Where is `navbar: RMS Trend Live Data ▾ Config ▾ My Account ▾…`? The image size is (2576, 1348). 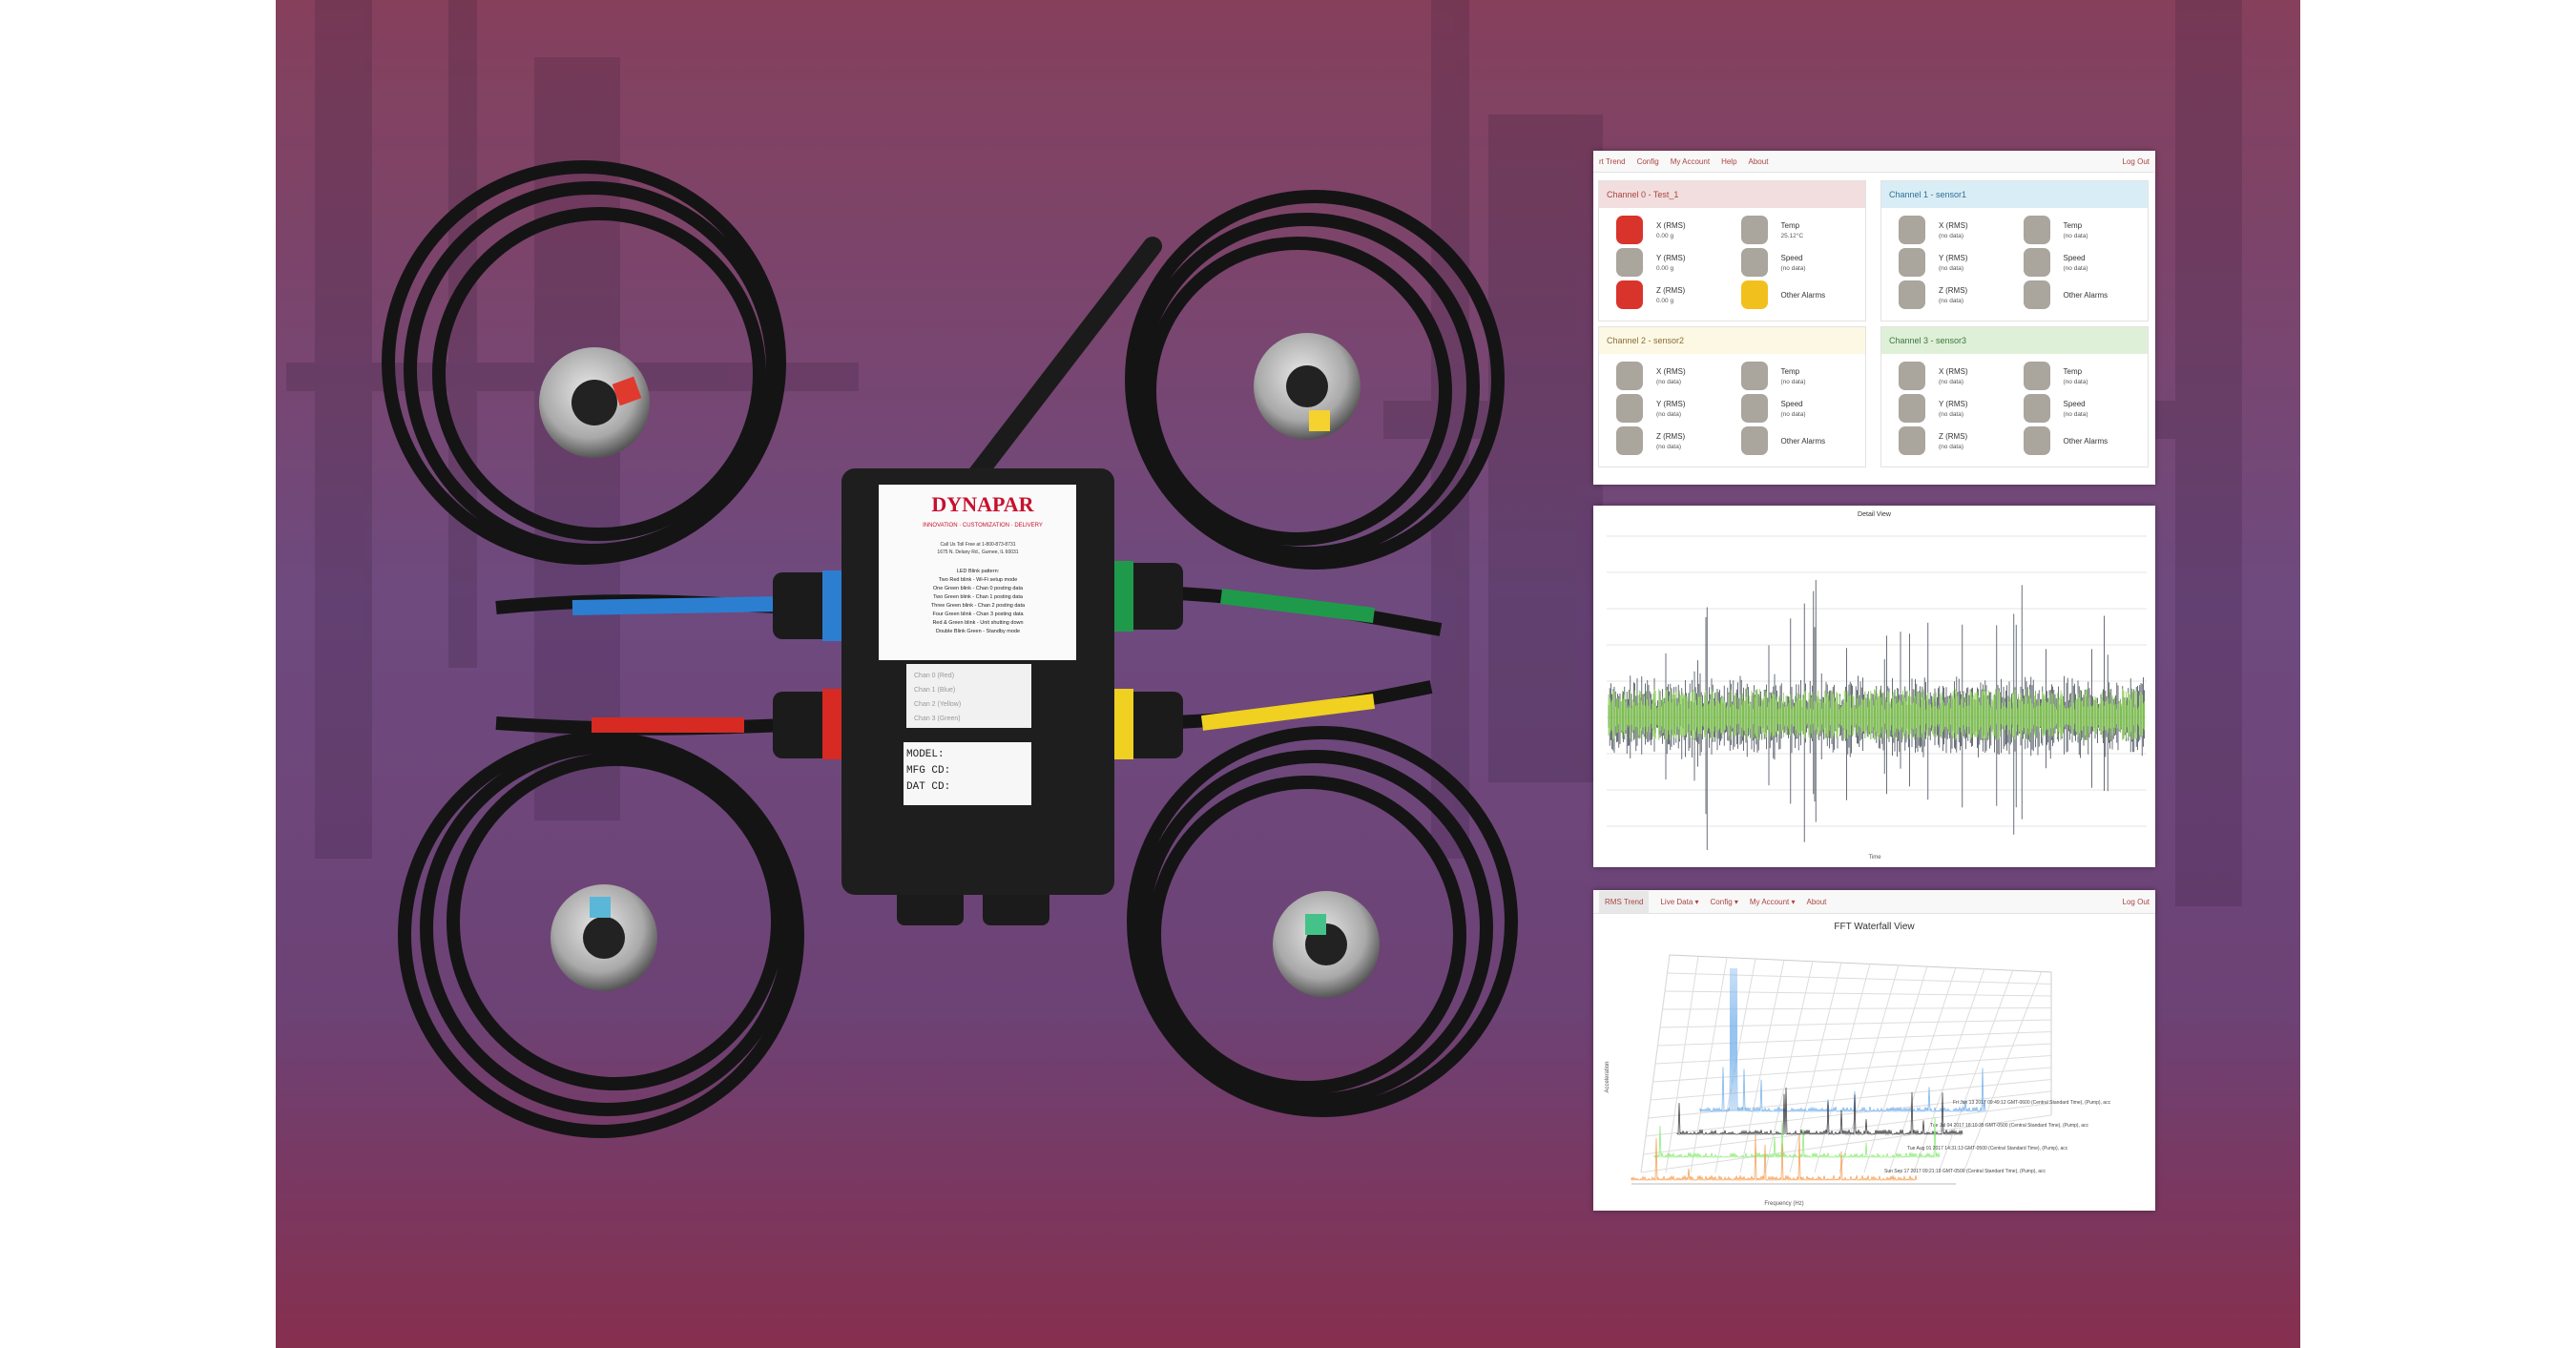
navbar: RMS Trend Live Data ▾ Config ▾ My Account ▾… is located at coordinates (1874, 902).